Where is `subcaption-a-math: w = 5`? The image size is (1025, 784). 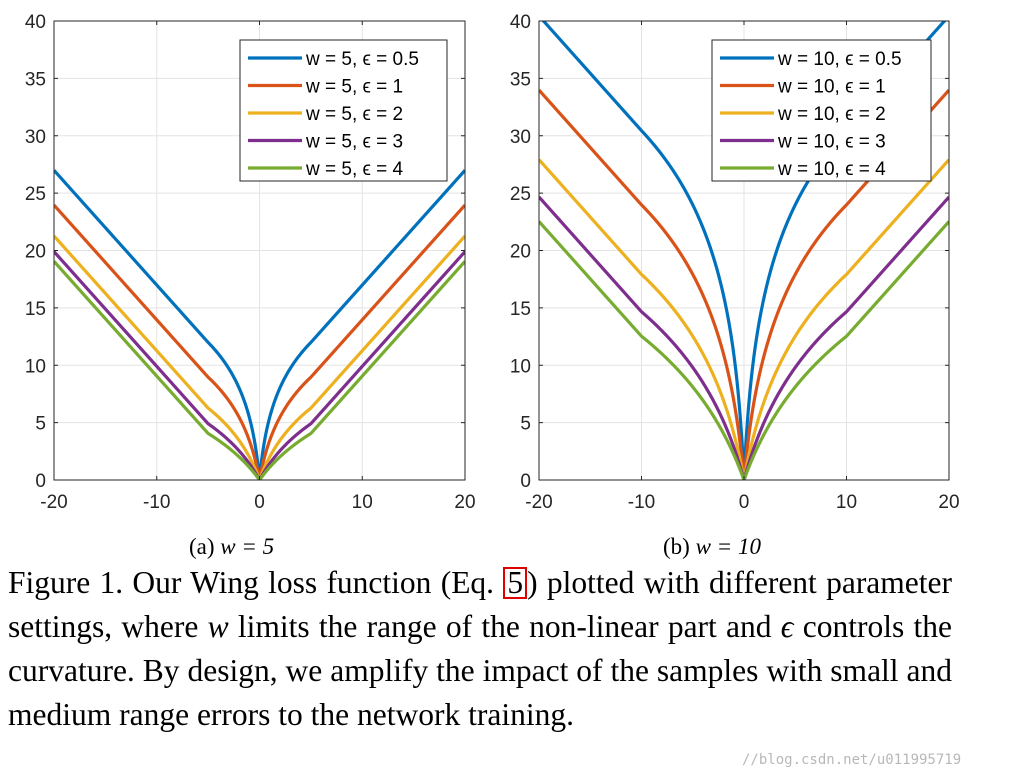 subcaption-a-math: w = 5 is located at coordinates (247, 546).